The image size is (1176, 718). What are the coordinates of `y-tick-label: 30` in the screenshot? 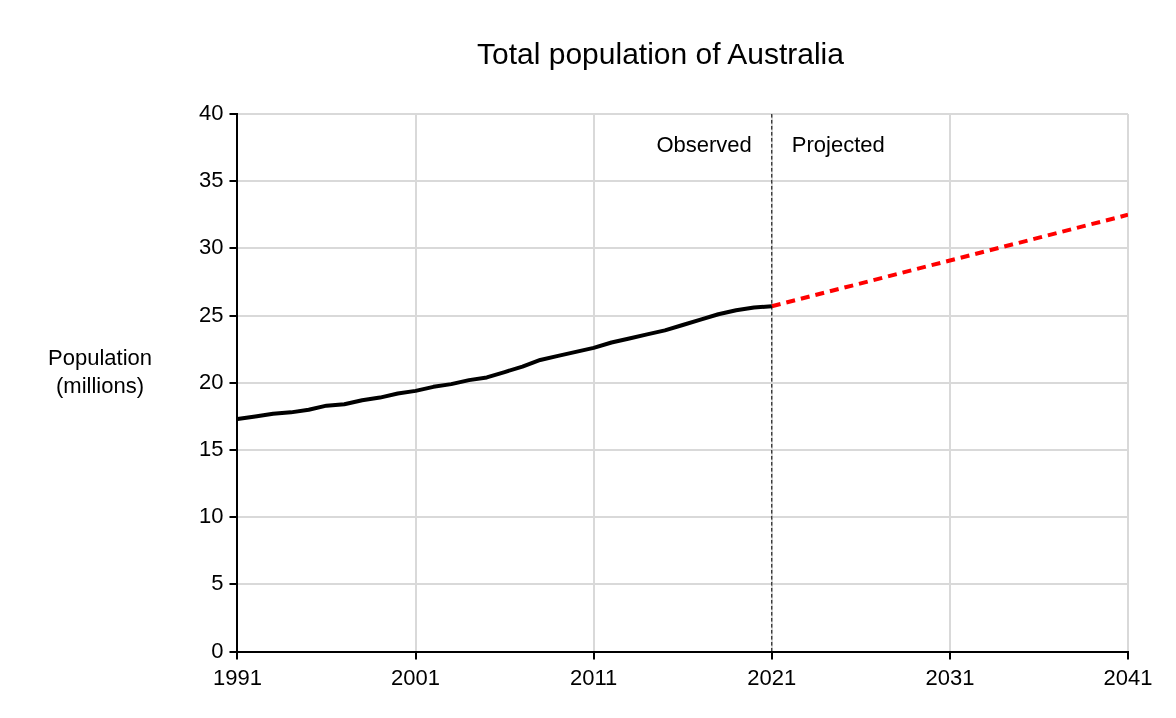 It's located at (211, 247).